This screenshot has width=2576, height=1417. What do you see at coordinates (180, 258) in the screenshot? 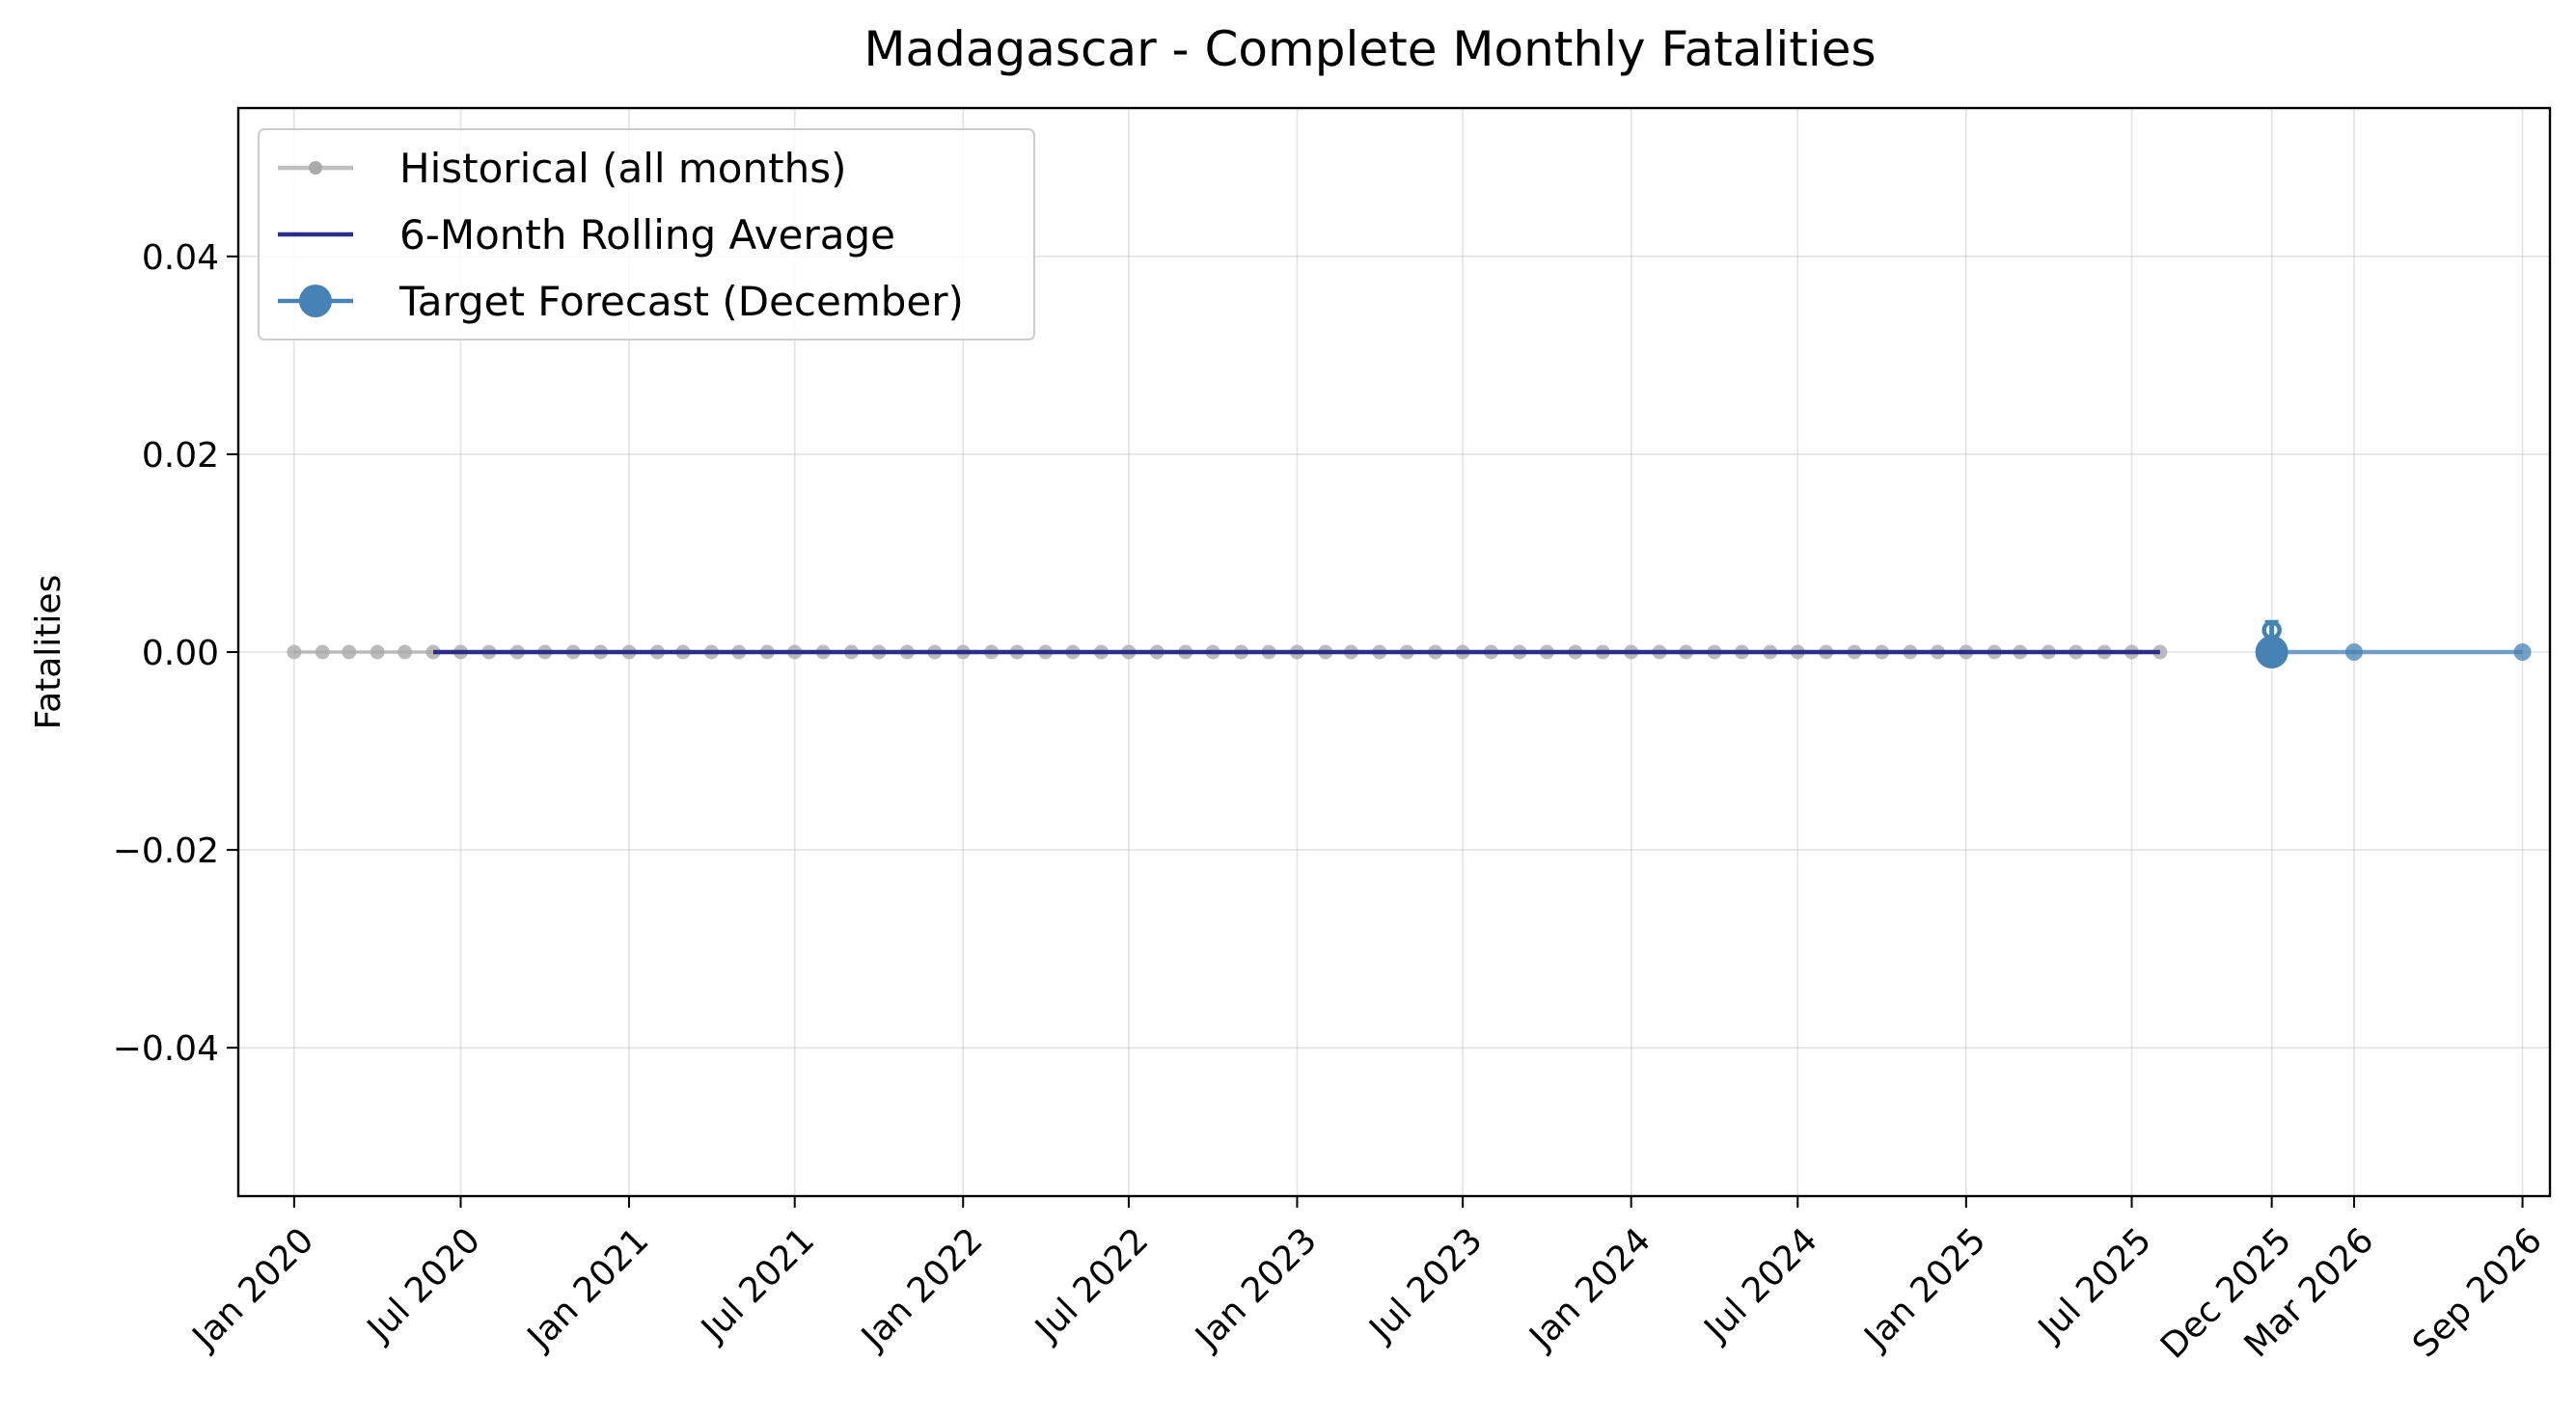
I see `y-tick-label: 0.04` at bounding box center [180, 258].